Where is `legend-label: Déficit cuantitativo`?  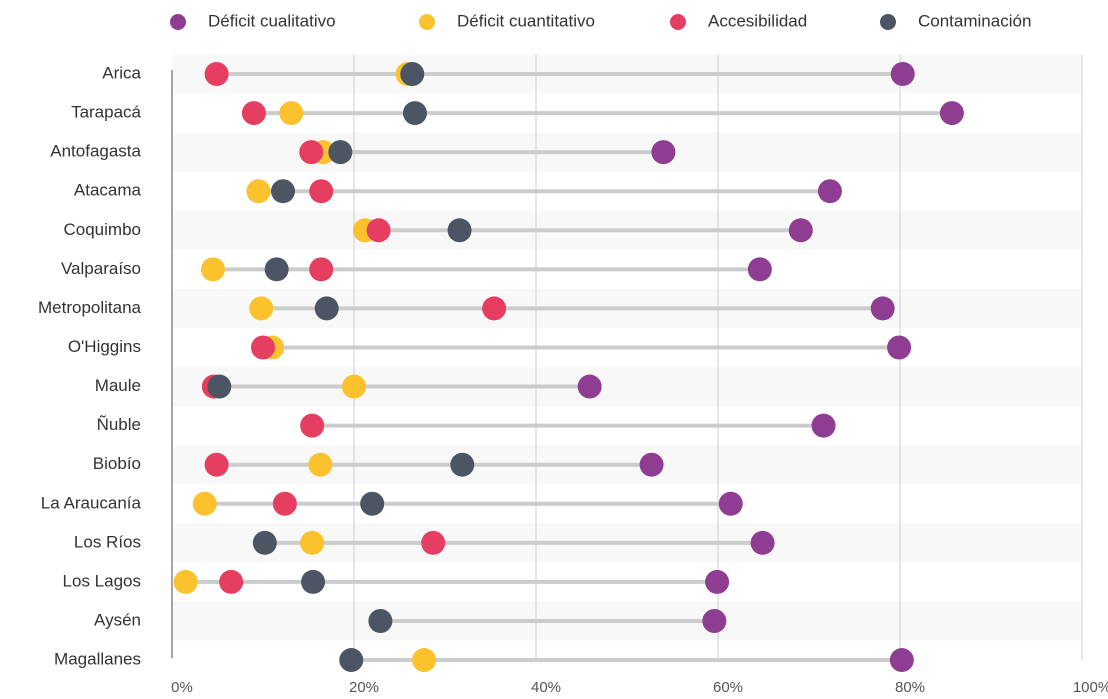
legend-label: Déficit cuantitativo is located at coordinates (526, 20).